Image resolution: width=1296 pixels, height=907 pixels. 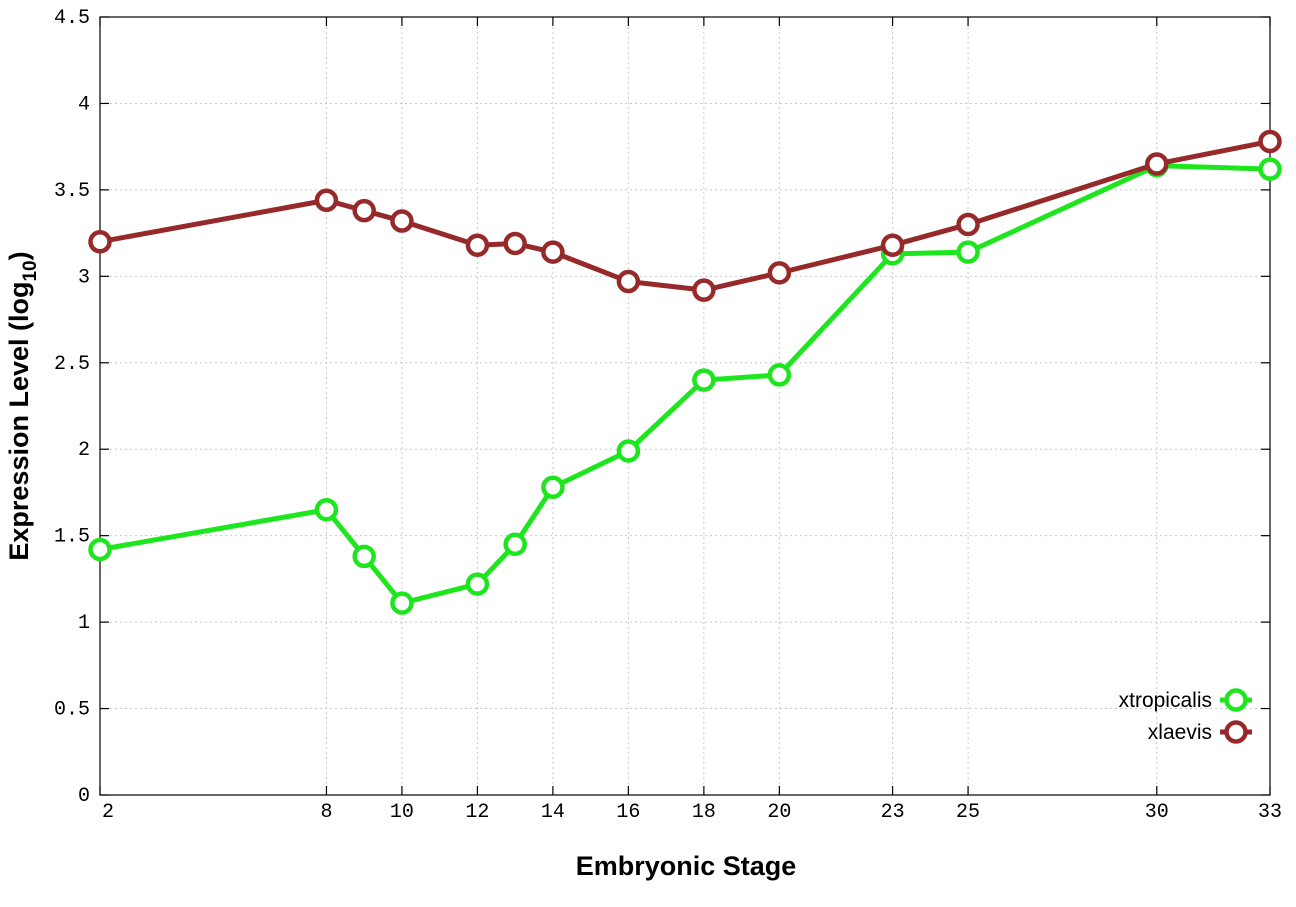 What do you see at coordinates (1270, 812) in the screenshot?
I see `x-tick-label: 33` at bounding box center [1270, 812].